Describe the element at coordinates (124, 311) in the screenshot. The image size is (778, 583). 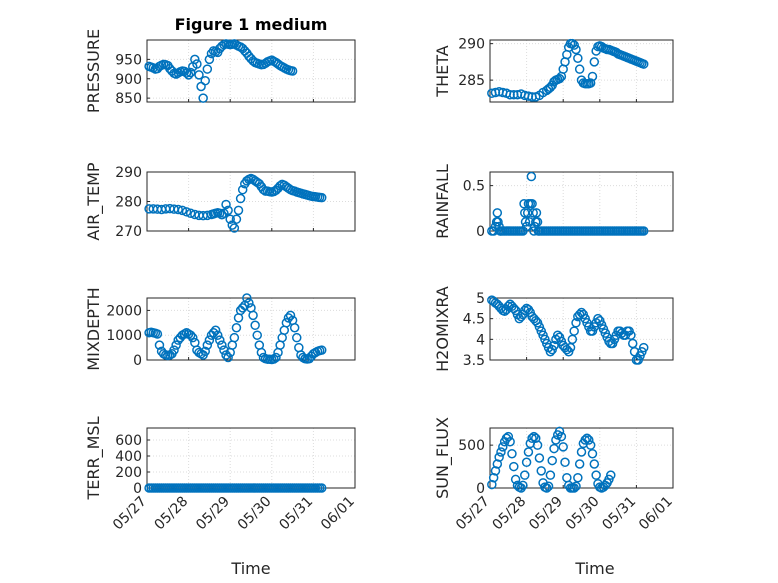
I see `y-tick-label: 2000` at that location.